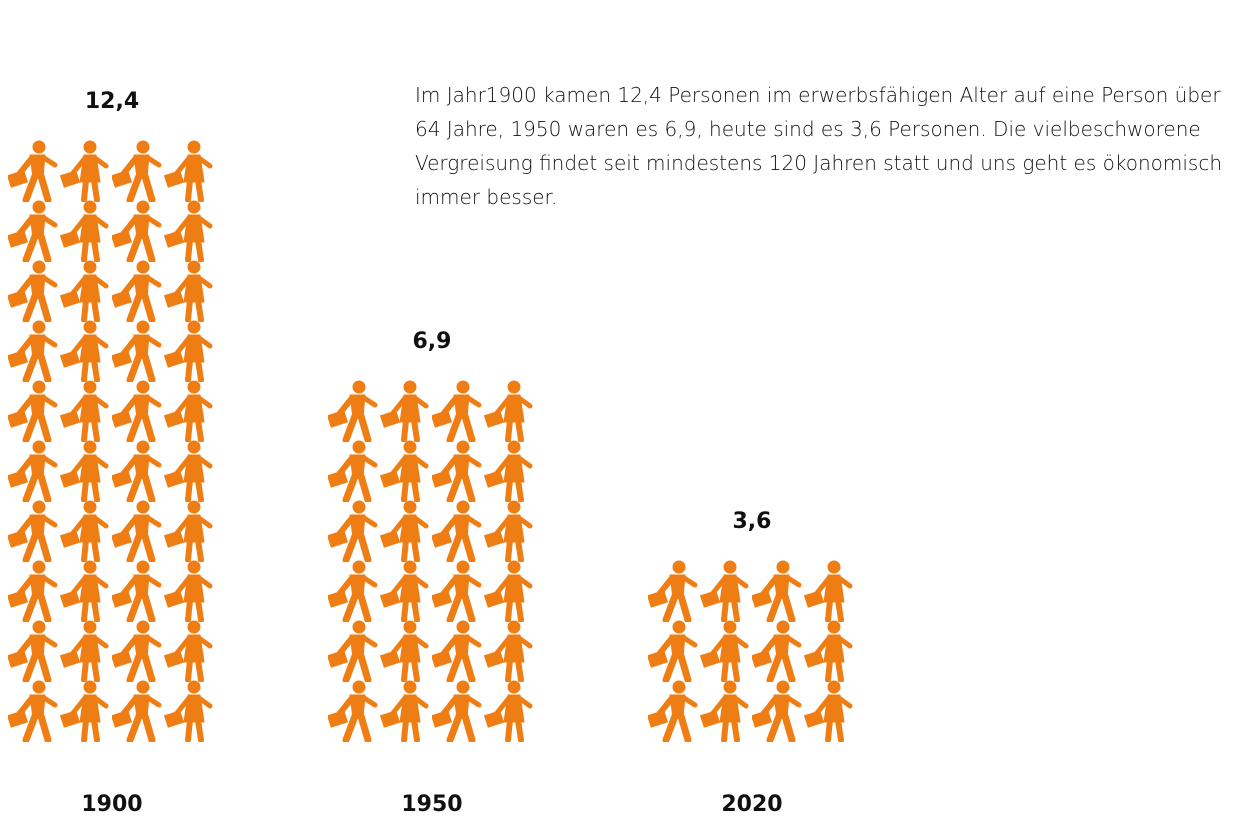 Image resolution: width=1251 pixels, height=819 pixels. What do you see at coordinates (431, 804) in the screenshot?
I see `category-label: 1950` at bounding box center [431, 804].